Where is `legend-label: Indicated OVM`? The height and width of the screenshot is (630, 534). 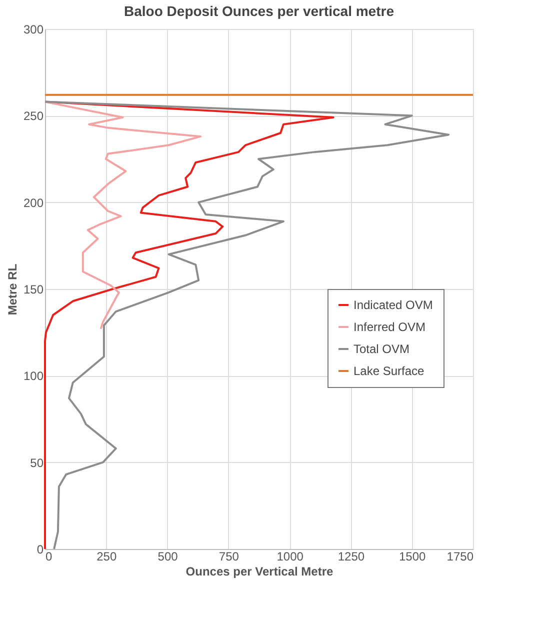
legend-label: Indicated OVM is located at coordinates (393, 305).